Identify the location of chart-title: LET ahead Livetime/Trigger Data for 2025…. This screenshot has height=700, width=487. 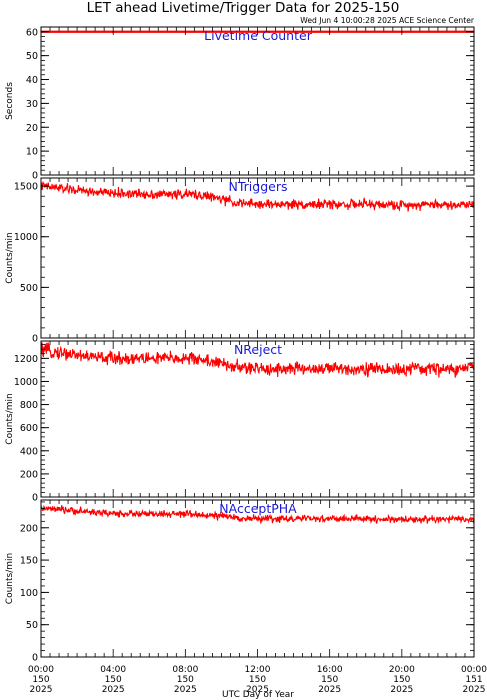
(243, 8).